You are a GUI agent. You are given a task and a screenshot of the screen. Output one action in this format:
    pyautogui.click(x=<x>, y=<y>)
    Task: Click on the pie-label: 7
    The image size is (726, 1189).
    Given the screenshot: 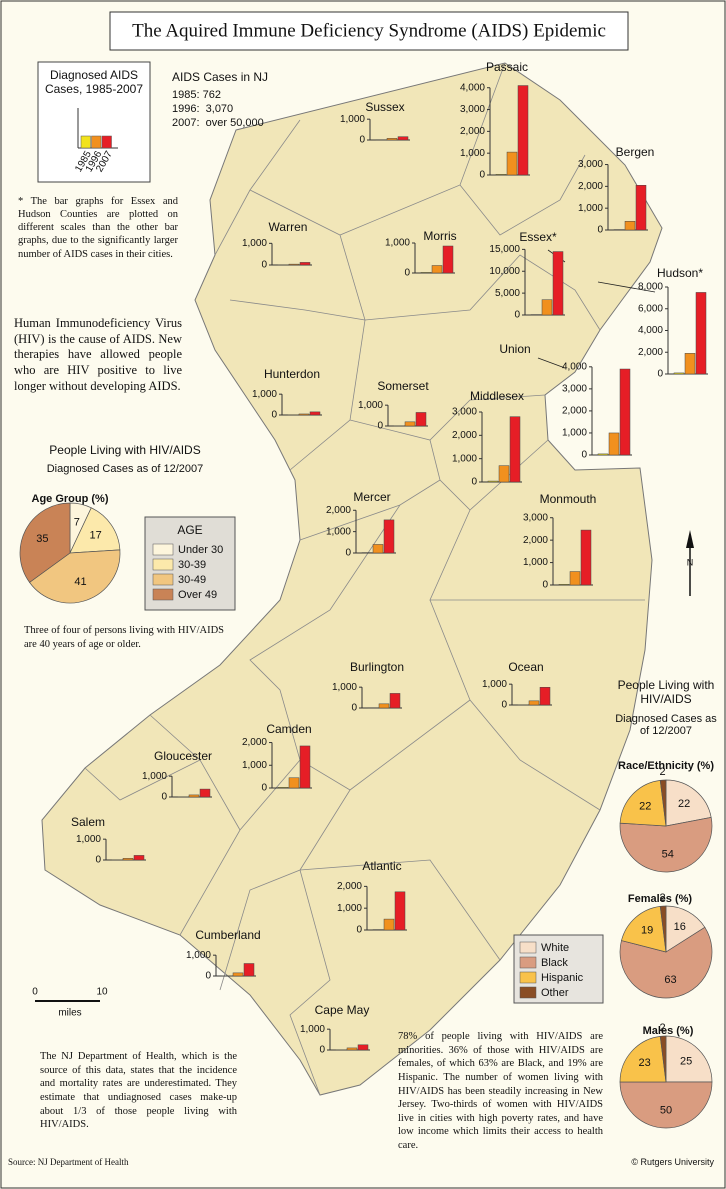 What is the action you would take?
    pyautogui.click(x=77, y=523)
    